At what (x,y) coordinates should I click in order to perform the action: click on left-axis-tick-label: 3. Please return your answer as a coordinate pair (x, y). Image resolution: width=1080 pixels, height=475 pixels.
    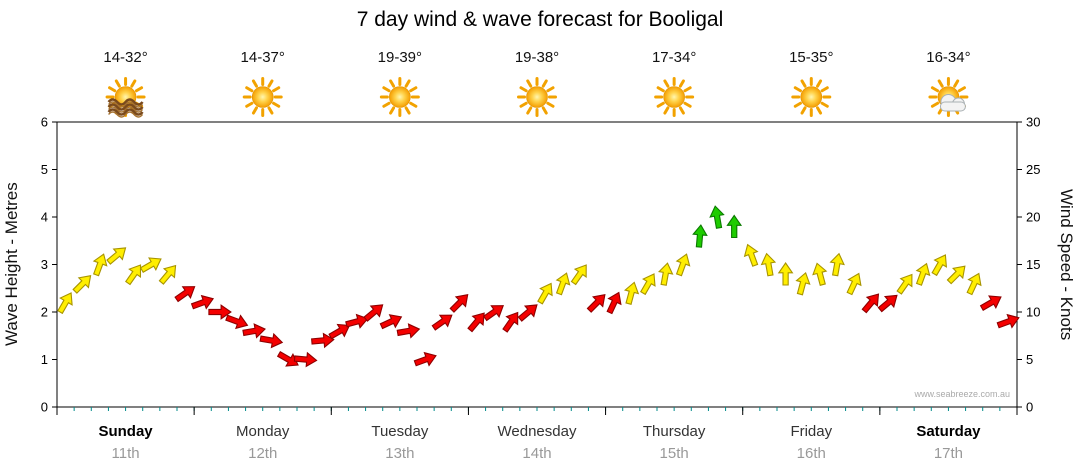
    Looking at the image, I should click on (44, 264).